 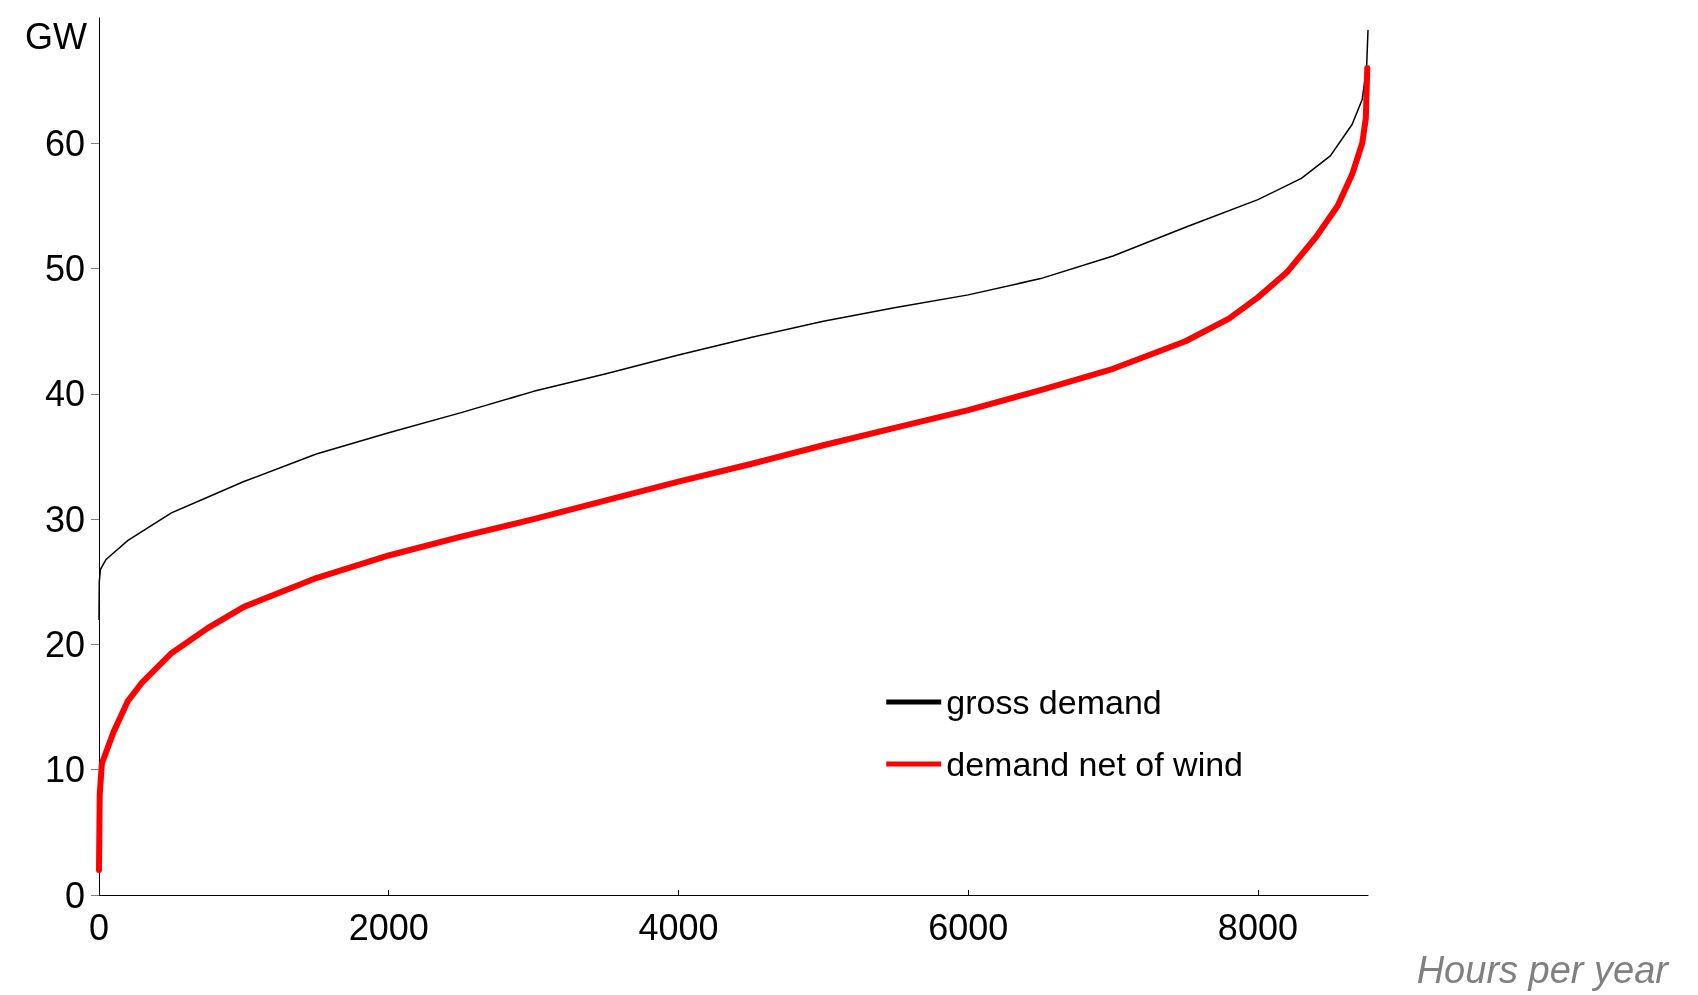 I want to click on y-tick-label: 30, so click(x=64, y=519).